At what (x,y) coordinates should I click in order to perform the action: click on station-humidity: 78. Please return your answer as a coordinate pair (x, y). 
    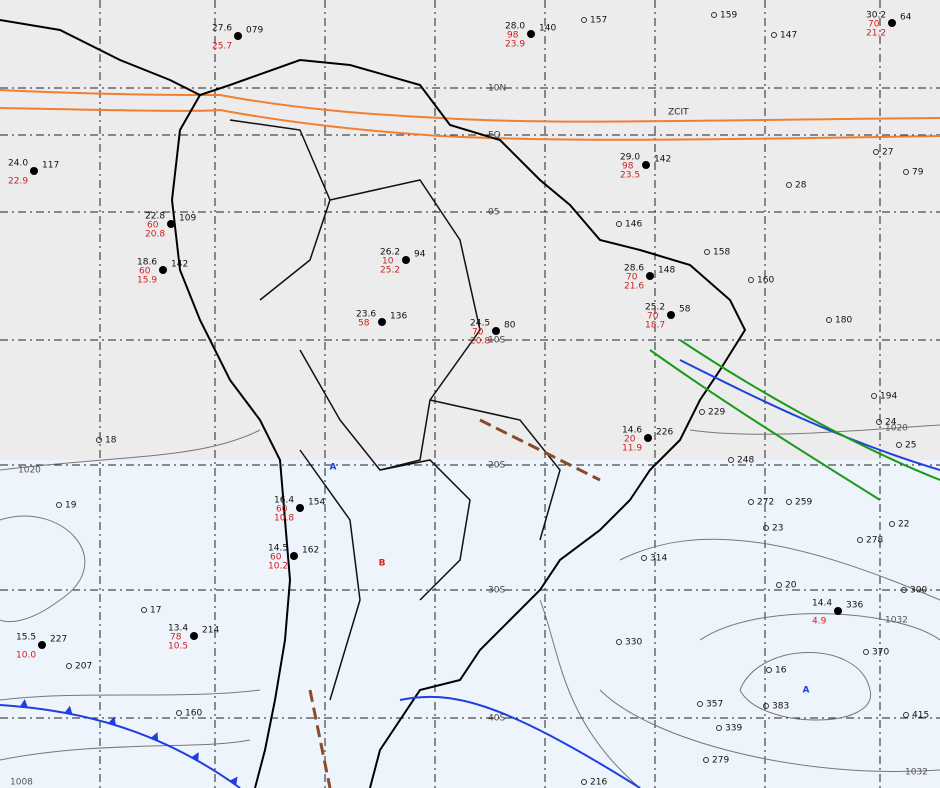
    Looking at the image, I should click on (176, 638).